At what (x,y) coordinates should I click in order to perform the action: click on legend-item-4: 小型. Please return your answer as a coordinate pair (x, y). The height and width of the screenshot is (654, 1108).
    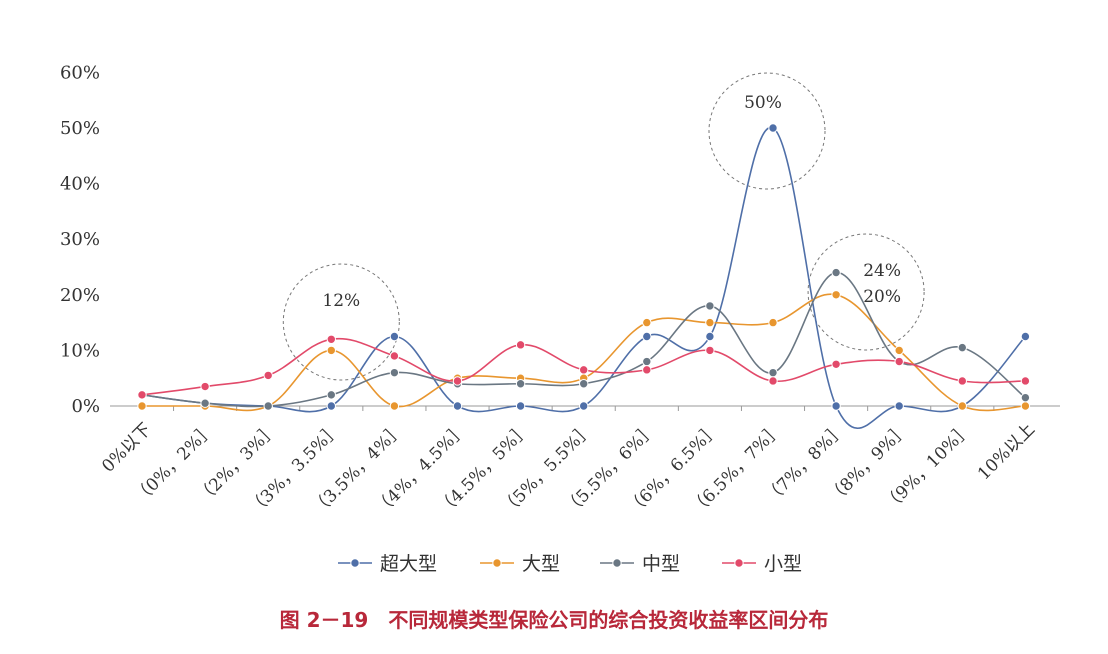
    Looking at the image, I should click on (762, 564).